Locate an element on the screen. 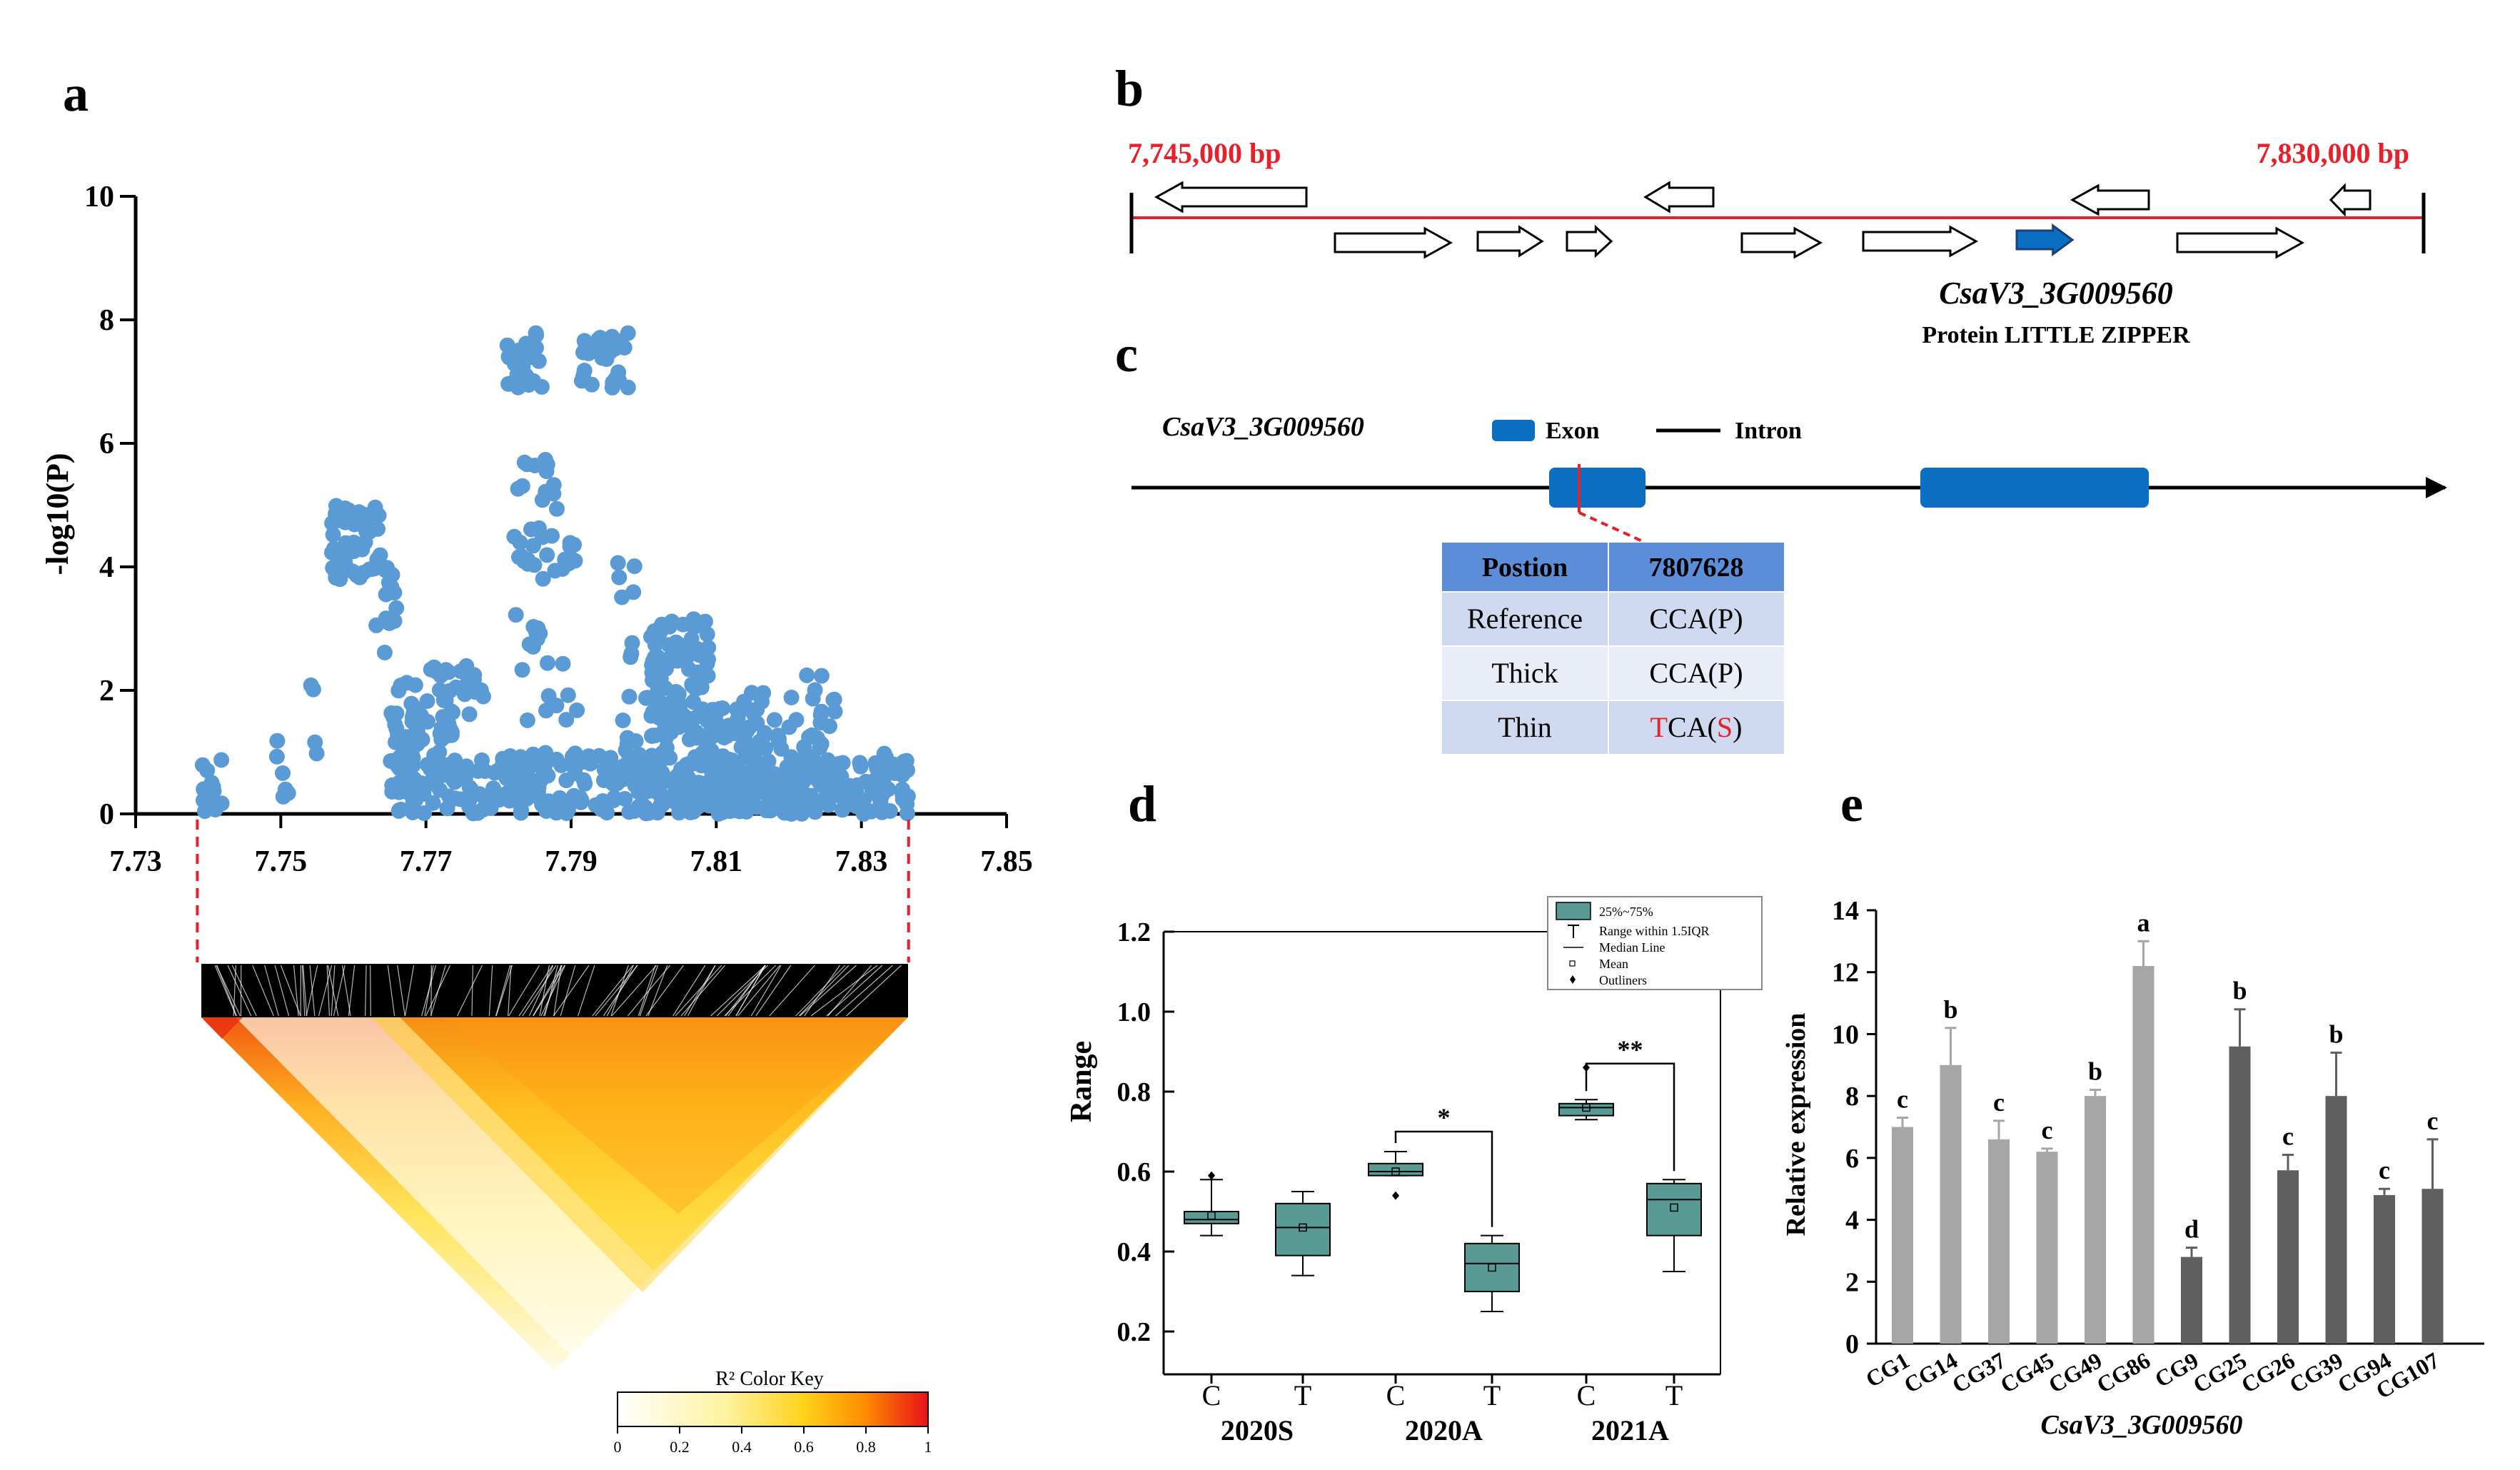 This screenshot has width=2520, height=1470. d-legend-item-5: Outliners is located at coordinates (1623, 980).